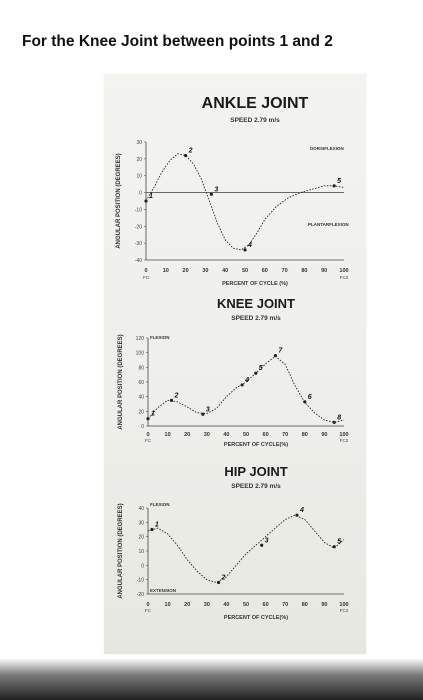  I want to click on hip-y-label: ANGULAR POSITION (DEGREES), so click(121, 550).